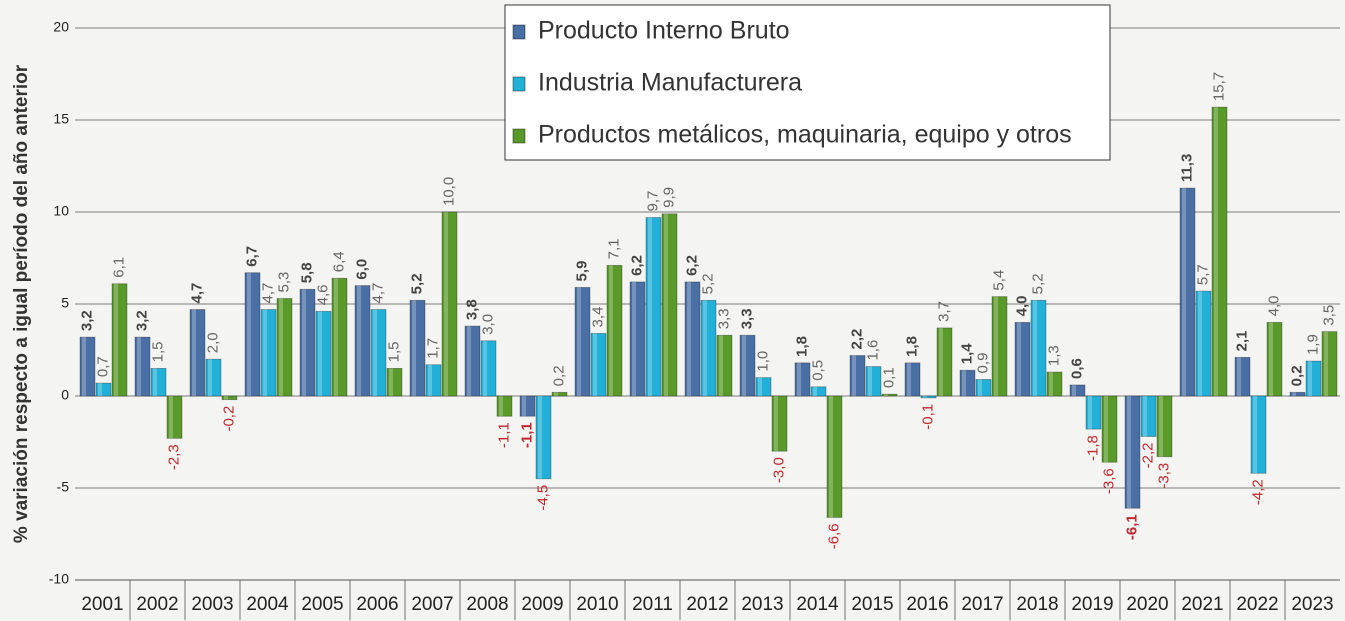  What do you see at coordinates (59, 579) in the screenshot?
I see `y-tick-label: -10` at bounding box center [59, 579].